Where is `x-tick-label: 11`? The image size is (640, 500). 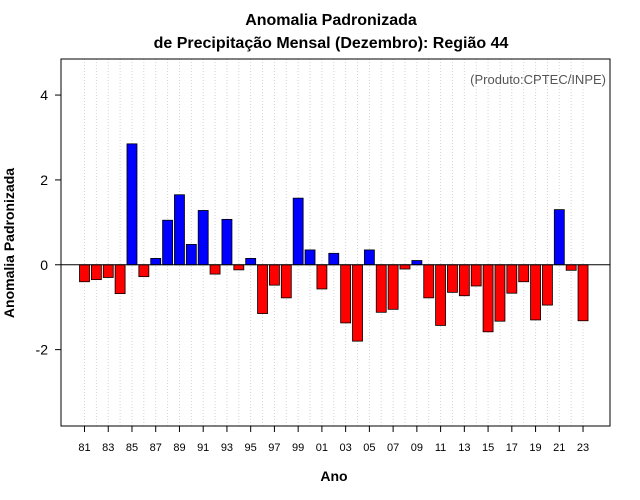 x-tick-label: 11 is located at coordinates (440, 448).